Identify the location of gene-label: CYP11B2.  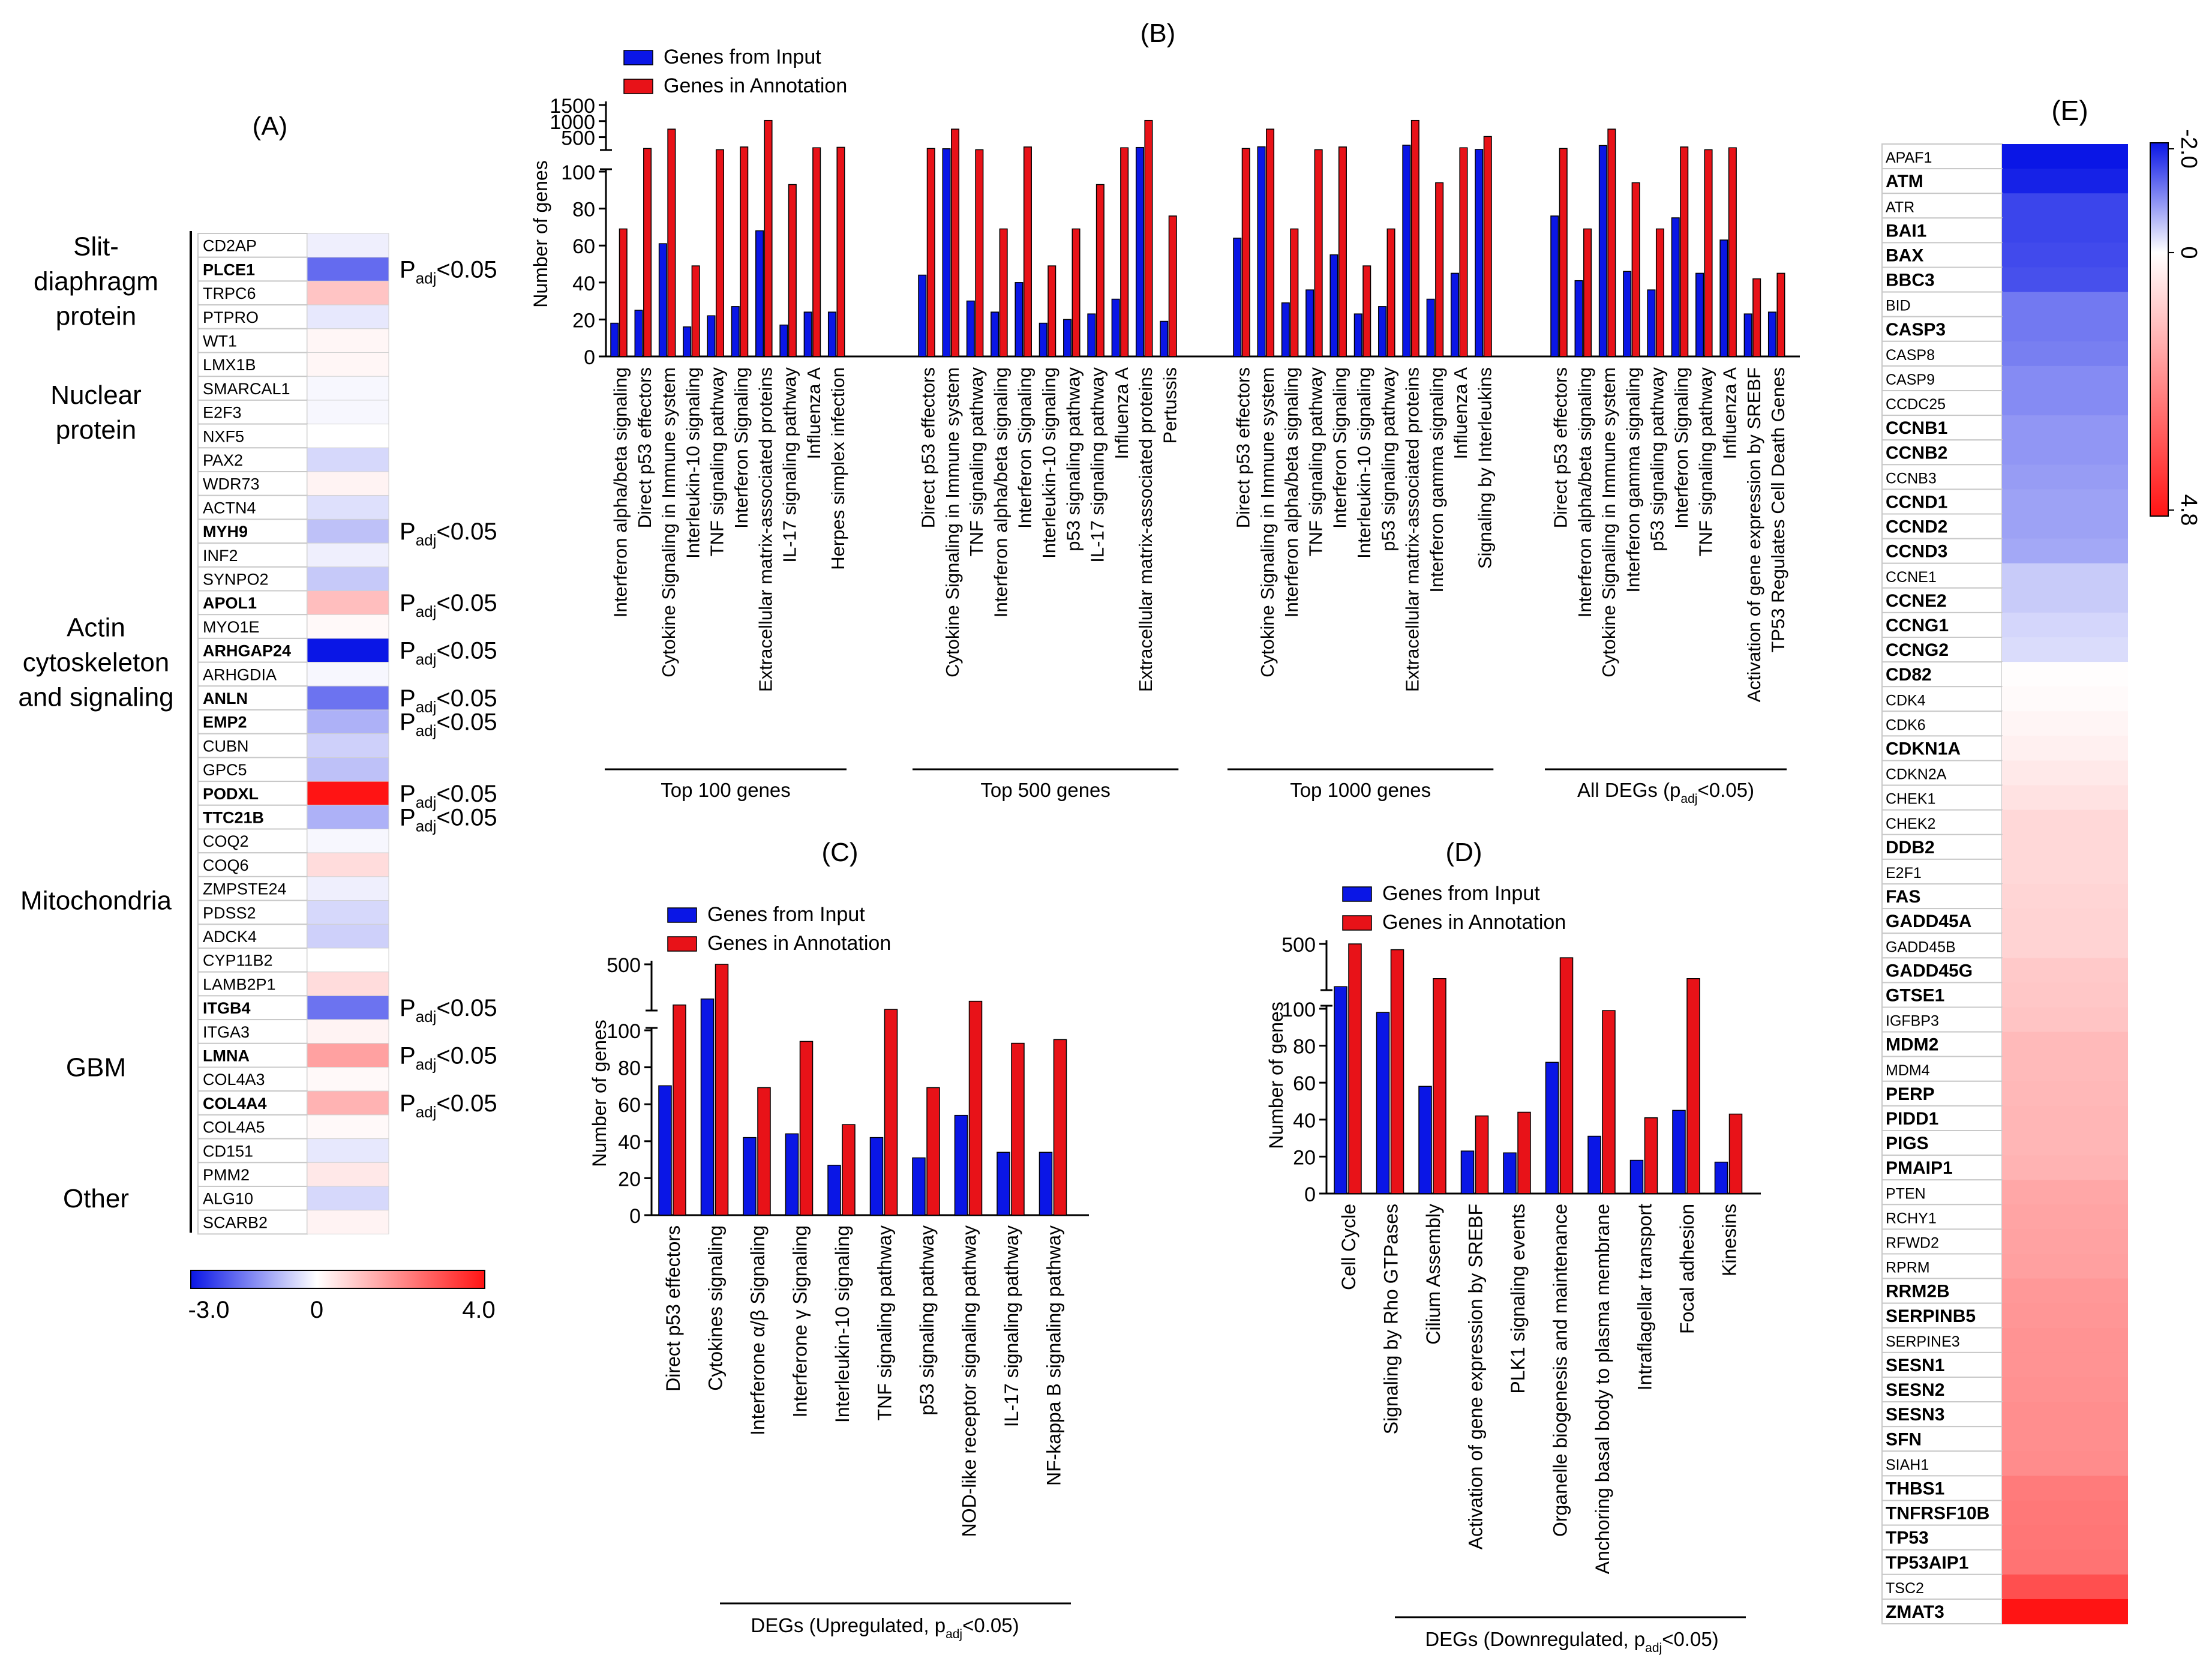
(238, 961).